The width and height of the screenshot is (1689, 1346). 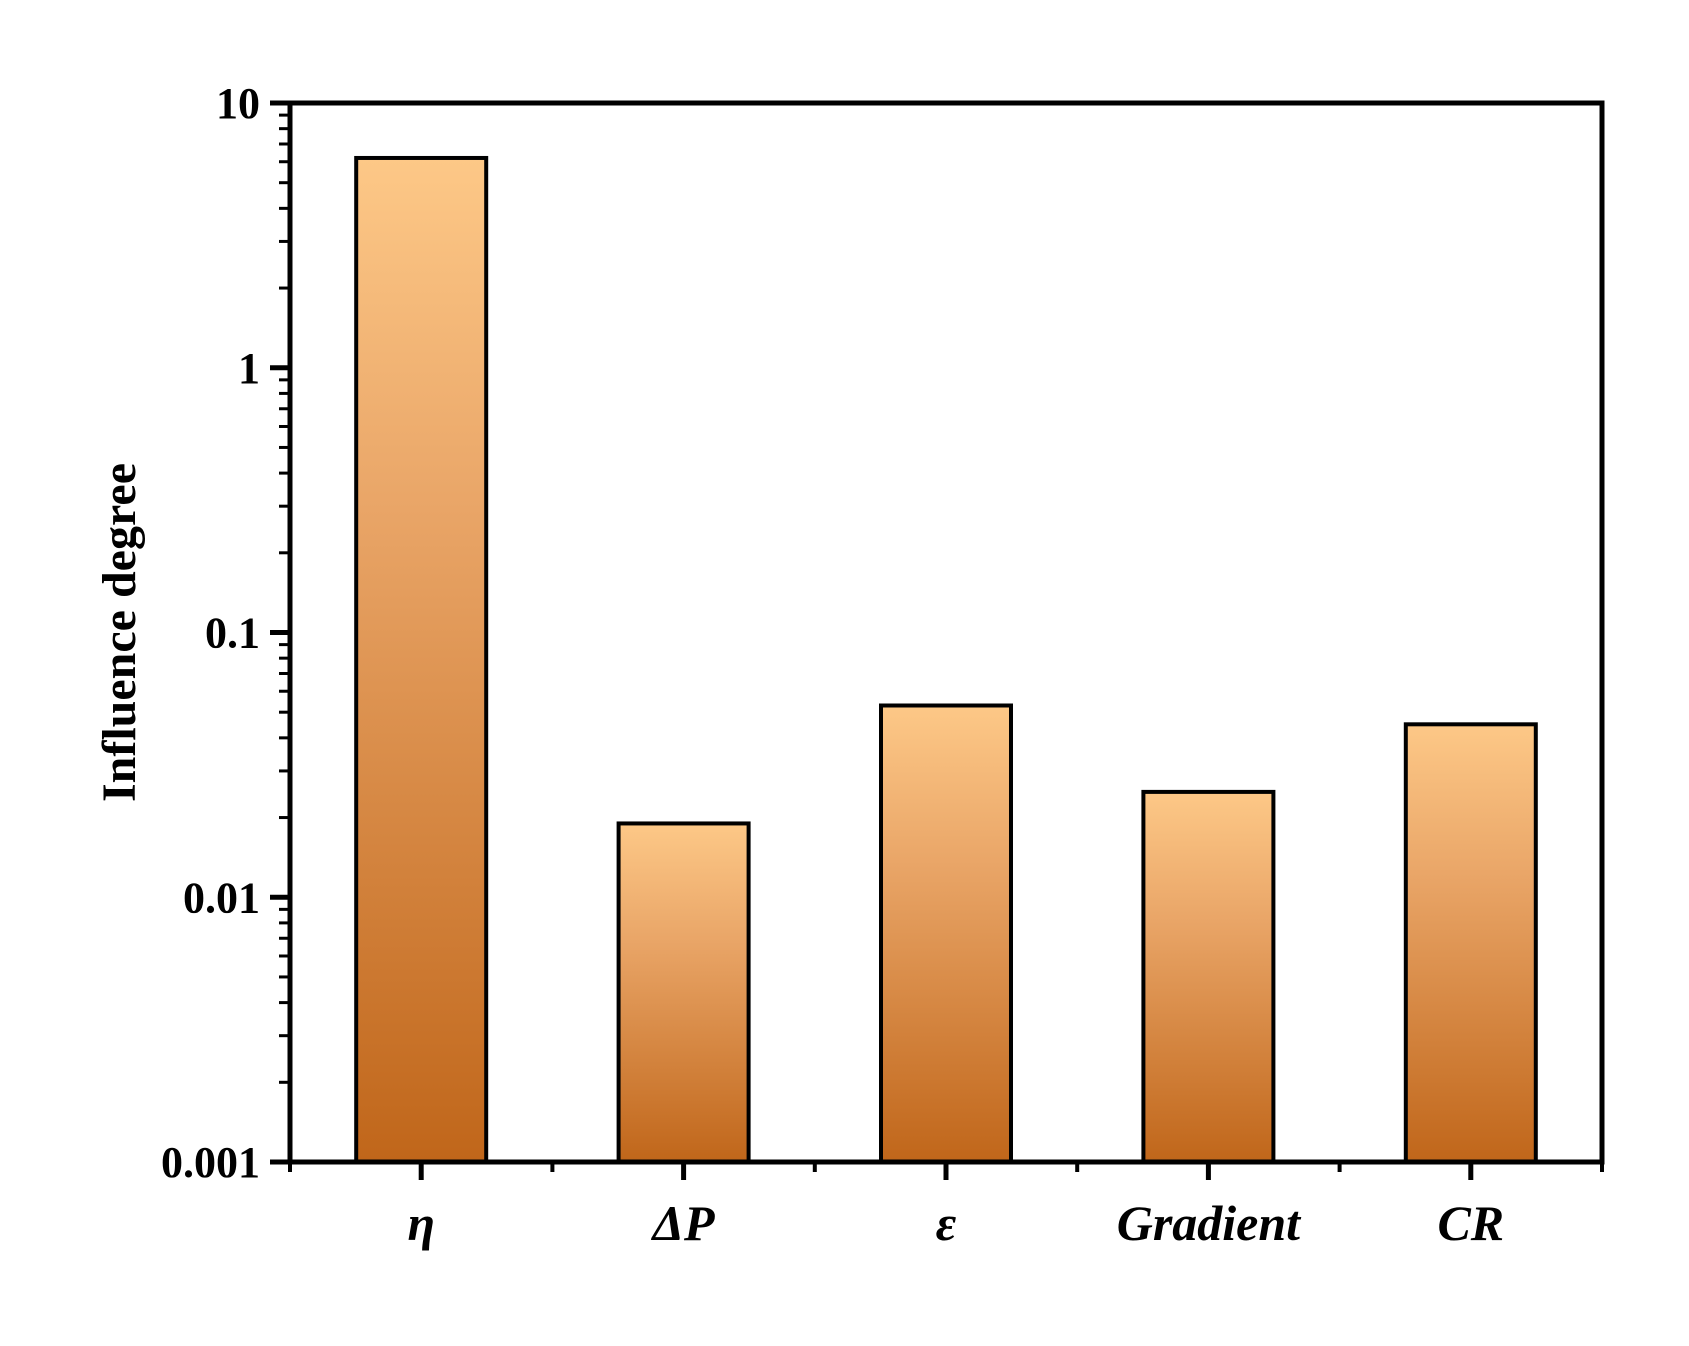 I want to click on x-tick-label: CR, so click(x=1470, y=1223).